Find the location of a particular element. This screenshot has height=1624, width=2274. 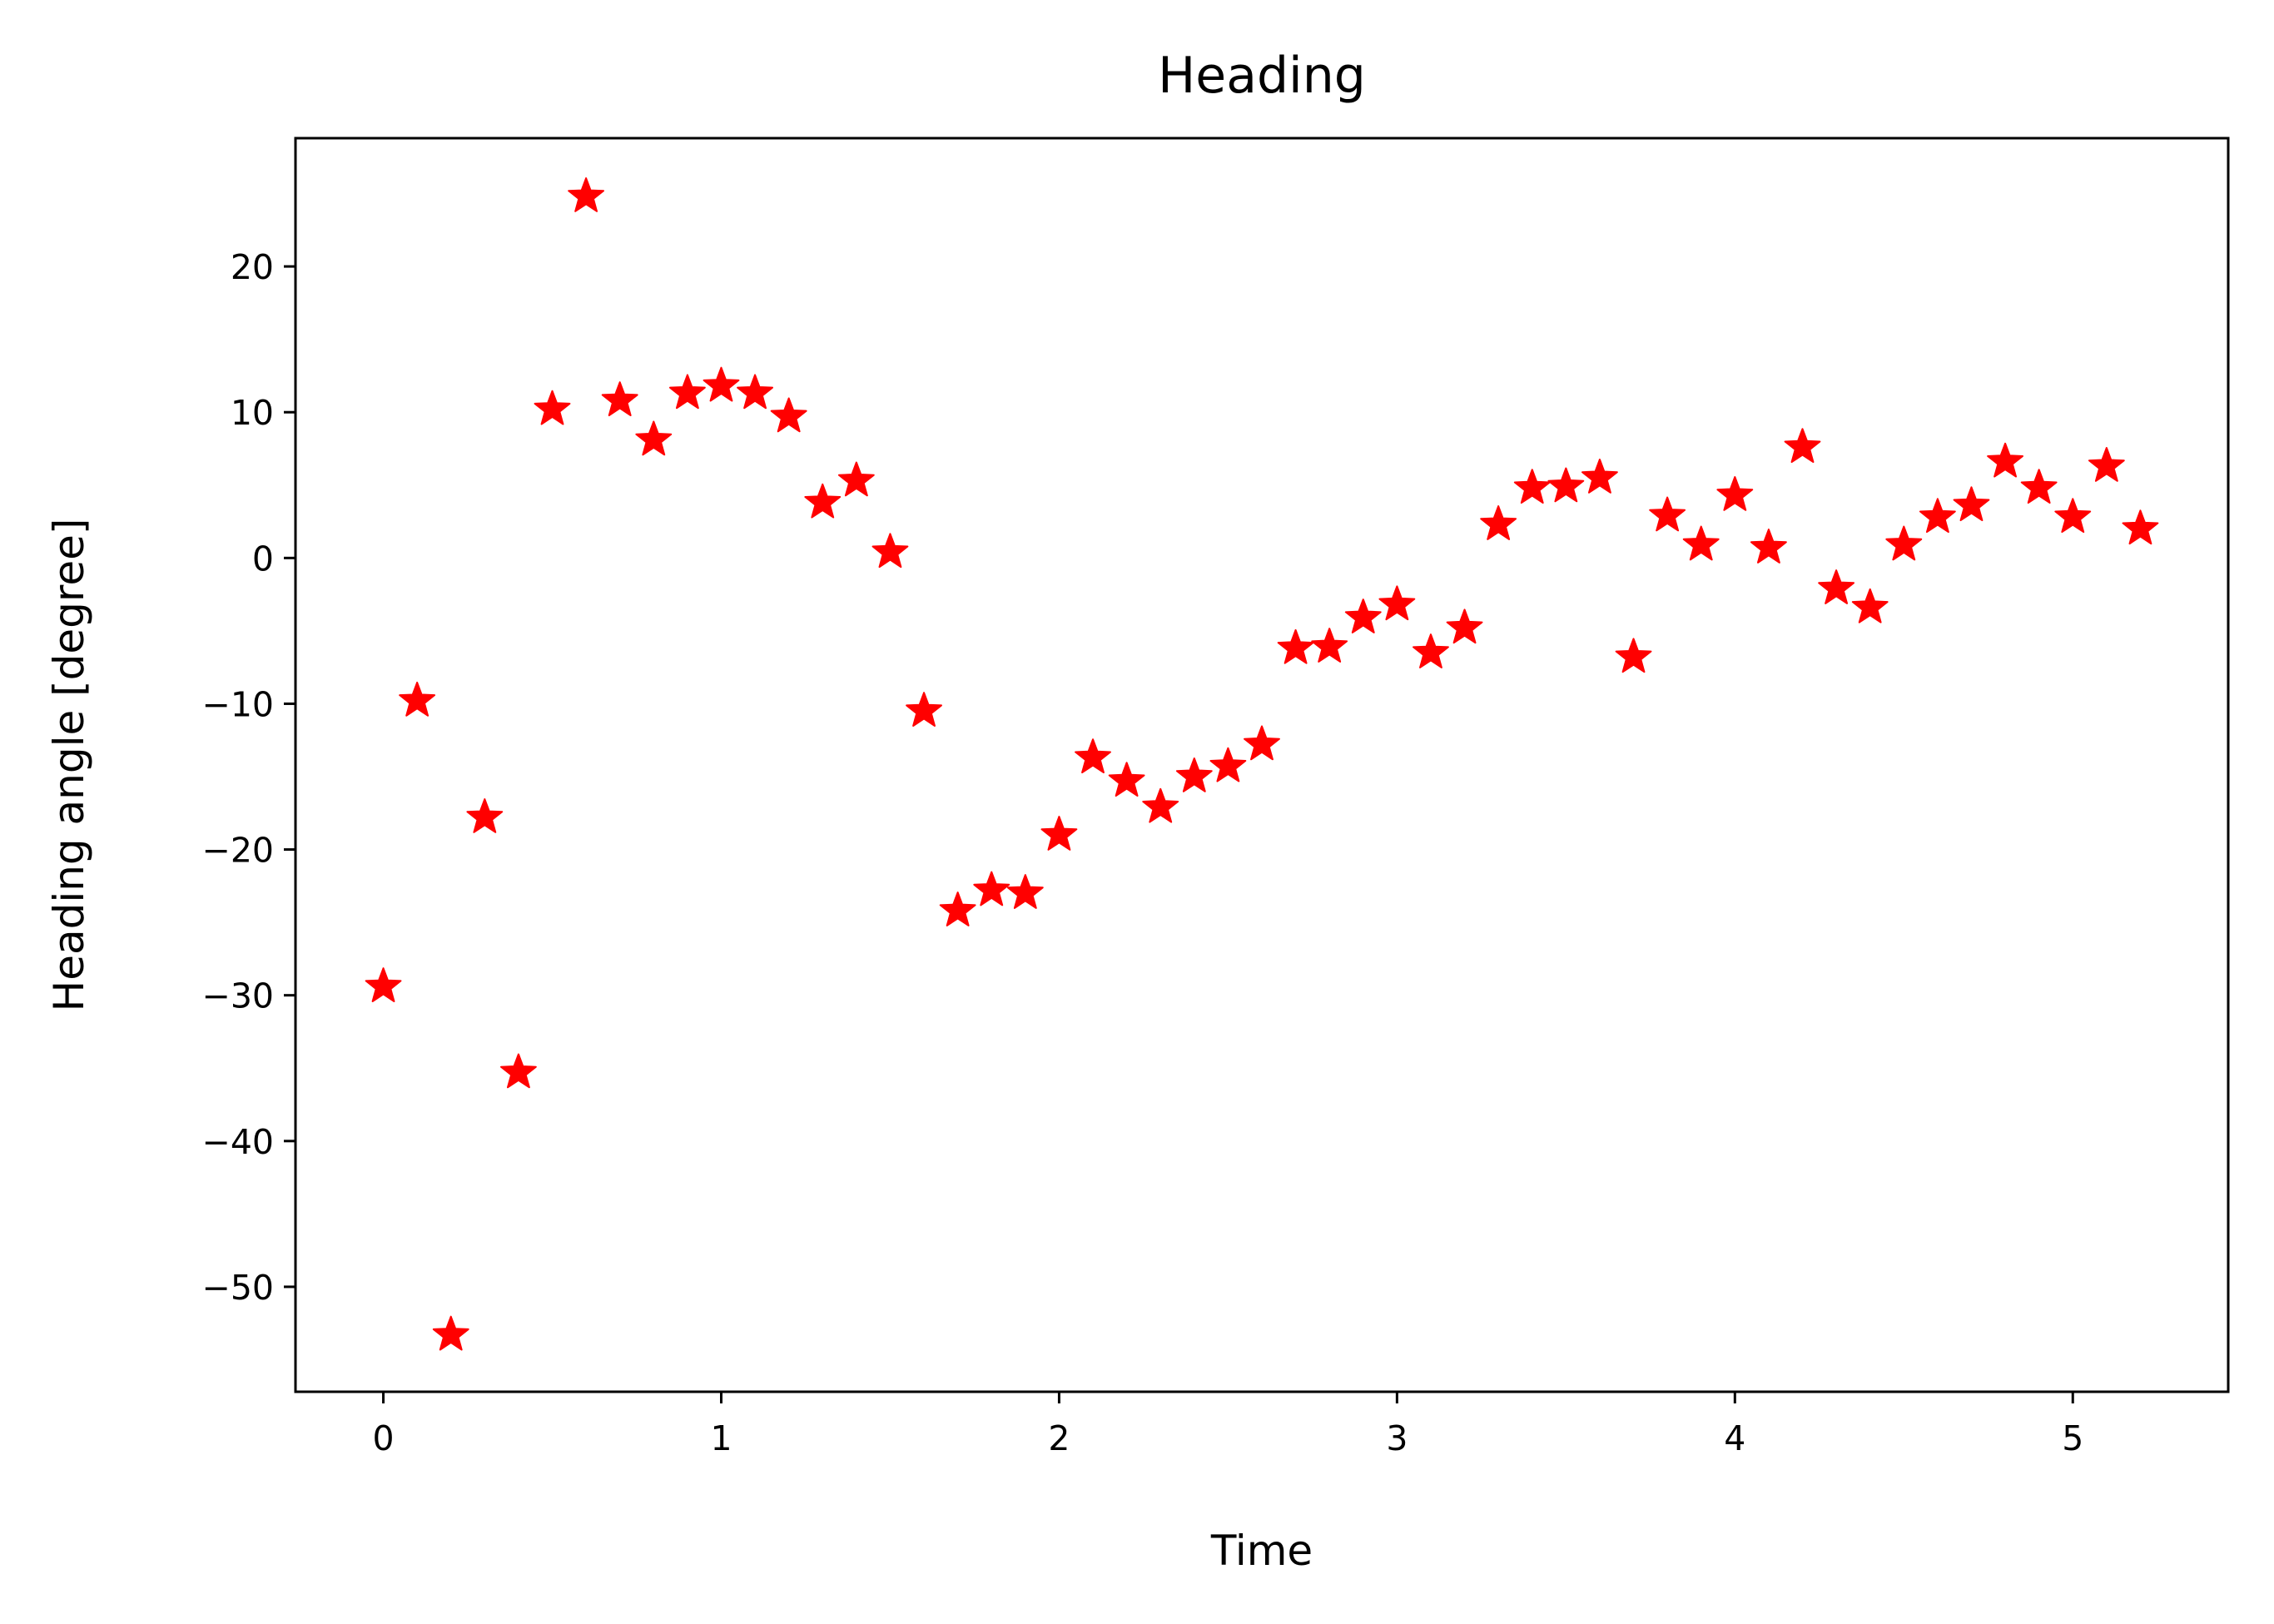

y-axis: −50 −40 −30 −20 −10 0 10 20 is located at coordinates (248, 778).